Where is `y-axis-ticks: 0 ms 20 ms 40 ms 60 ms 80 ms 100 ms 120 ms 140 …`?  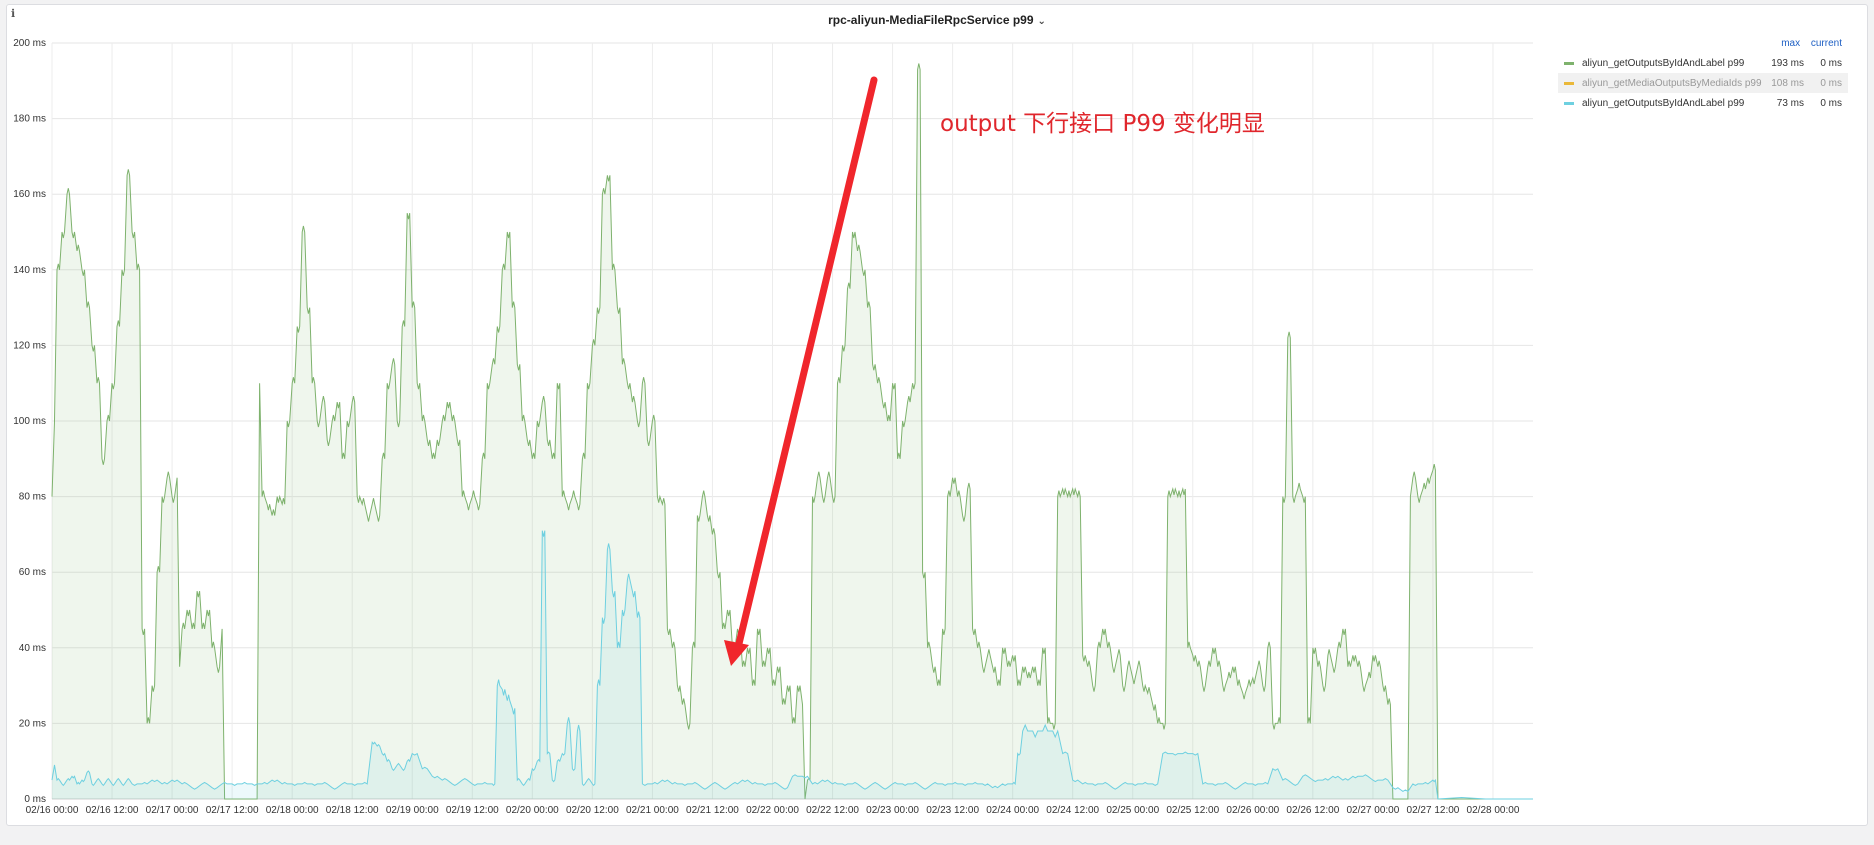
y-axis-ticks: 0 ms 20 ms 40 ms 60 ms 80 ms 100 ms 120 ms 140 … is located at coordinates (29, 421).